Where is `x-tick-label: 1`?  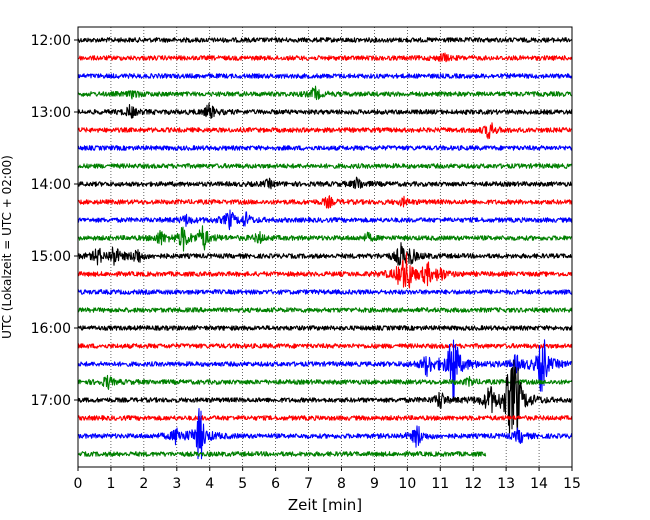
x-tick-label: 1 is located at coordinates (110, 484).